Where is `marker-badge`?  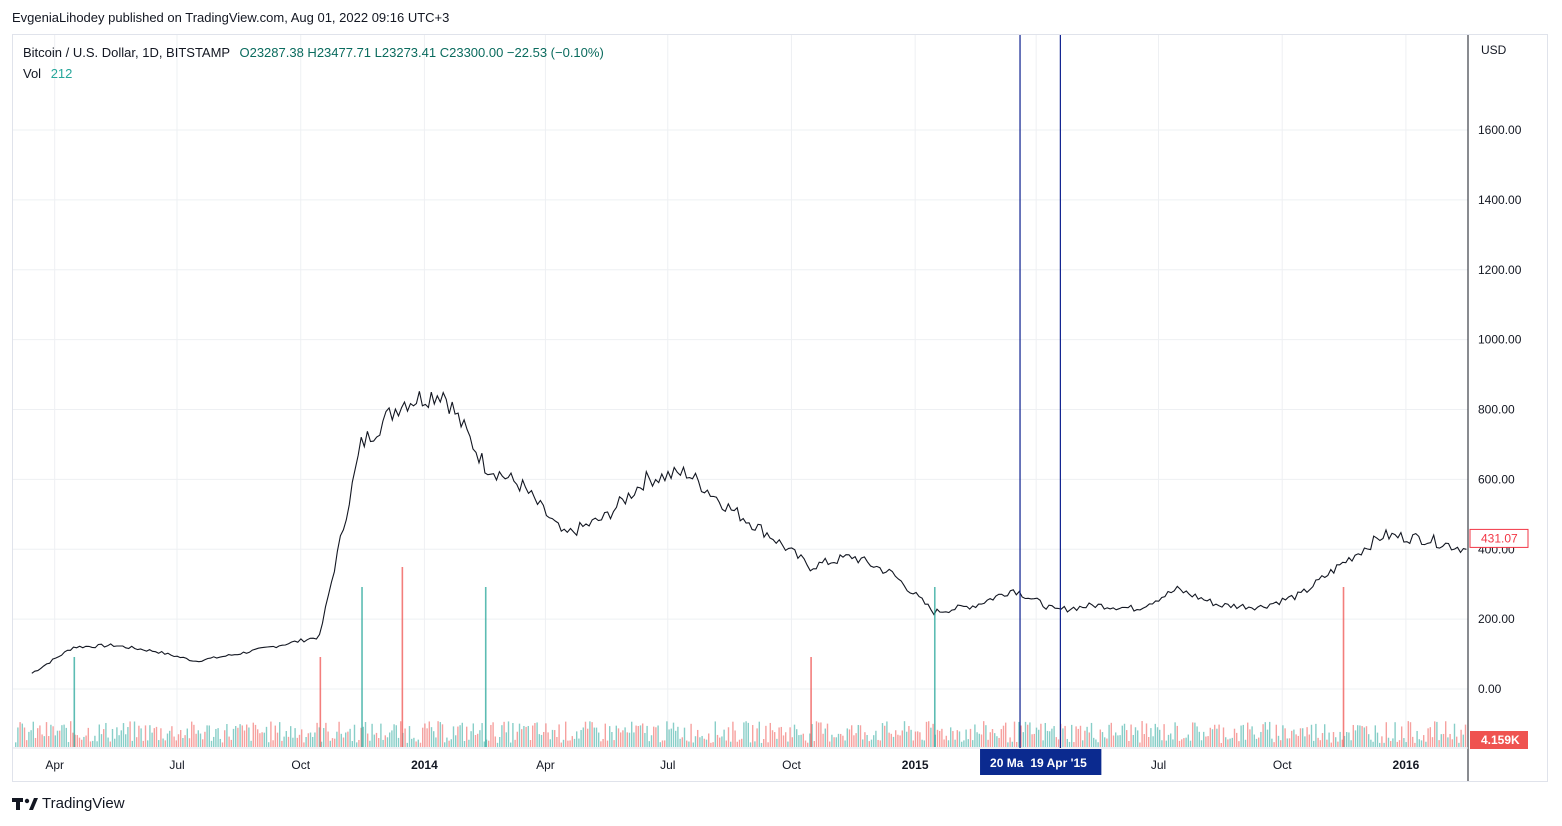
marker-badge is located at coordinates (1041, 762).